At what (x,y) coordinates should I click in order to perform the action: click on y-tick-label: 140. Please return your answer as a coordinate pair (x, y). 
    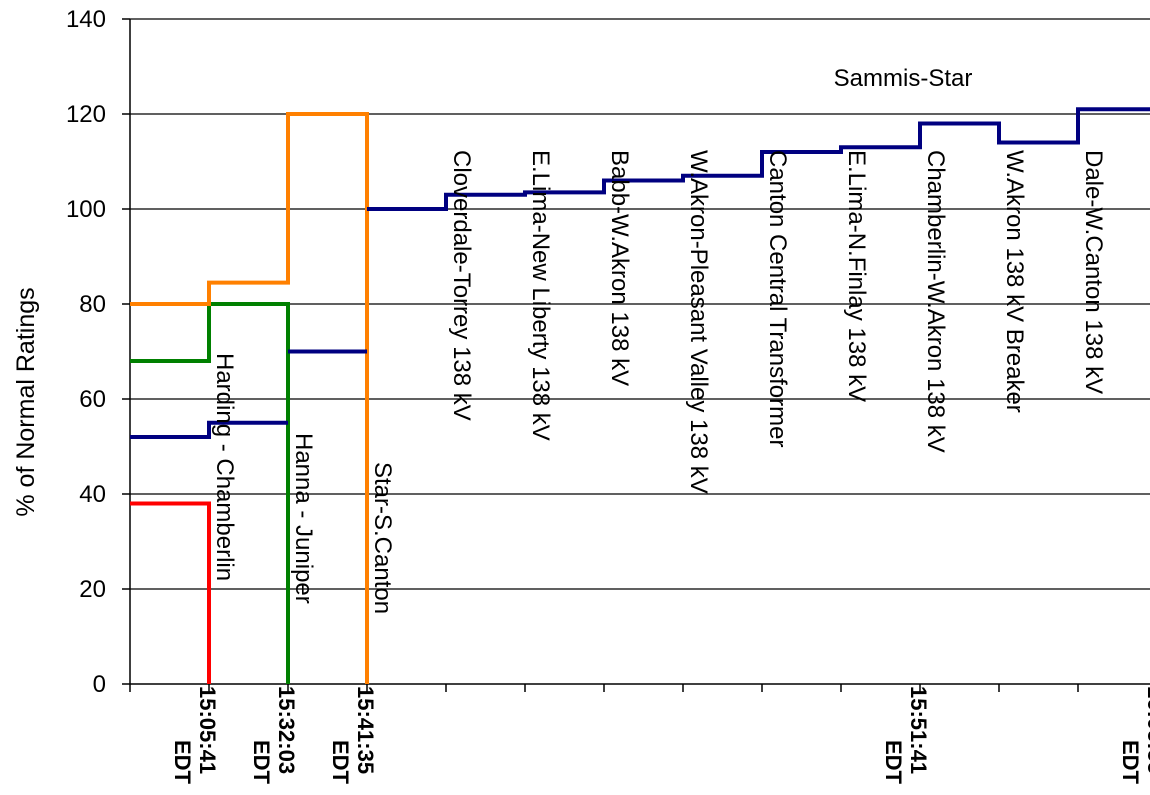
    Looking at the image, I should click on (86, 19).